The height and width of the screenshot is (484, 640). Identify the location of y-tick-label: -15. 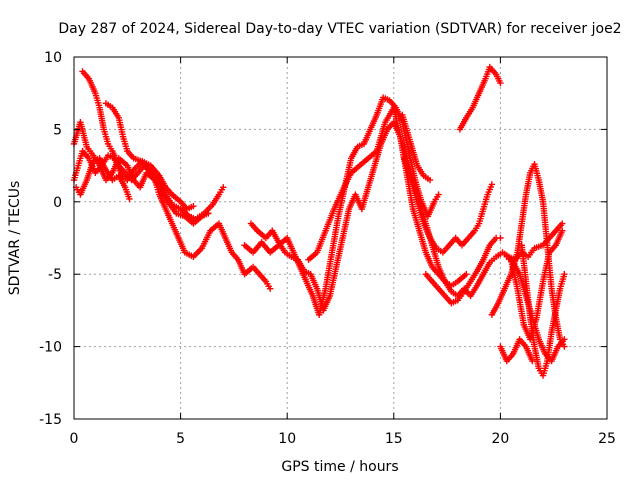
(50, 420).